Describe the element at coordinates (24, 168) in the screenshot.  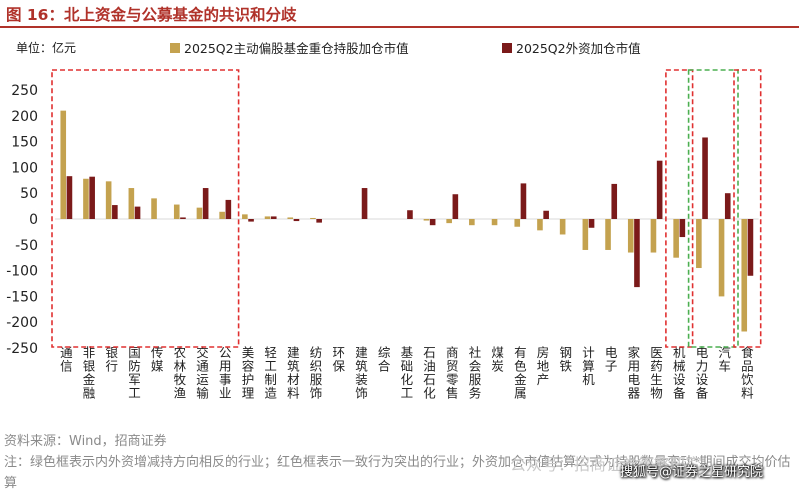
I see `y-tick-label: 100` at that location.